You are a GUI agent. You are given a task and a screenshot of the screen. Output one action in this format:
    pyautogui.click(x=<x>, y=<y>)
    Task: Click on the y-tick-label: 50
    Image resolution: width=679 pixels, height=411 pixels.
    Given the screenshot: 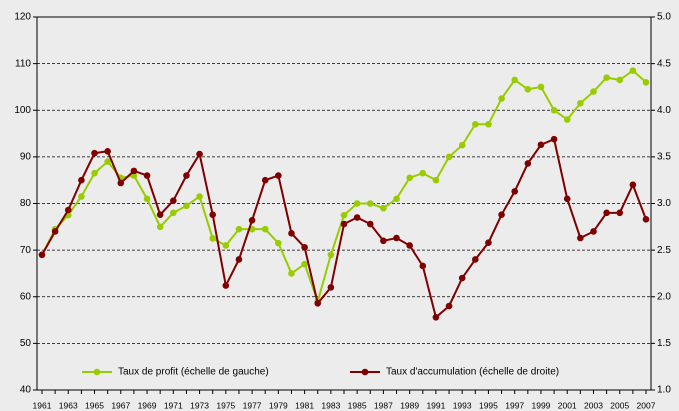 What is the action you would take?
    pyautogui.click(x=26, y=343)
    